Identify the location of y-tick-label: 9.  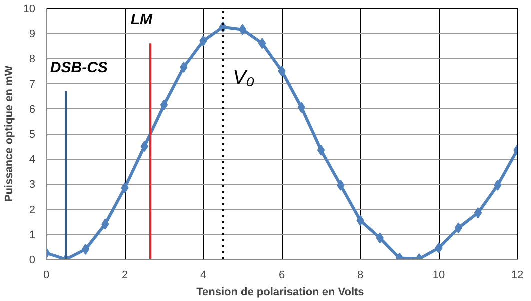
(32, 34).